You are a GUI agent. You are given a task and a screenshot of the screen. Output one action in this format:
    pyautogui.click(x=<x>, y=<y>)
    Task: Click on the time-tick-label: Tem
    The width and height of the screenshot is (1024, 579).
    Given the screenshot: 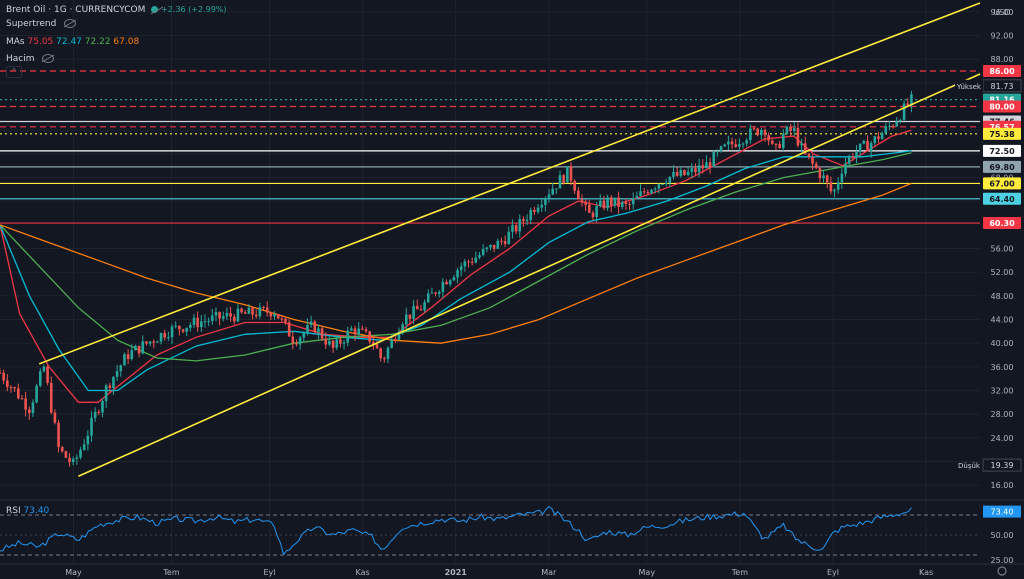 What is the action you would take?
    pyautogui.click(x=739, y=572)
    